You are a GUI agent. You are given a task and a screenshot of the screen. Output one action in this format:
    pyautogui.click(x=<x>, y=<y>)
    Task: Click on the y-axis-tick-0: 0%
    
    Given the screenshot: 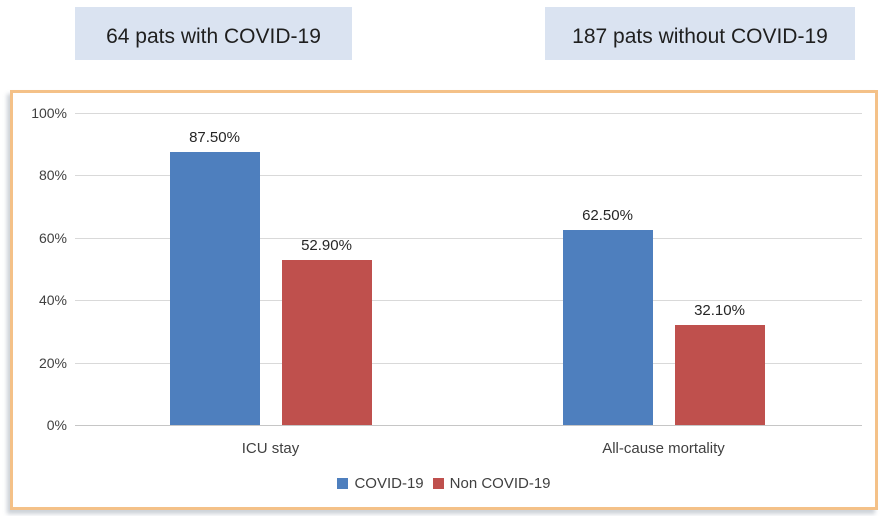 What is the action you would take?
    pyautogui.click(x=56, y=425)
    